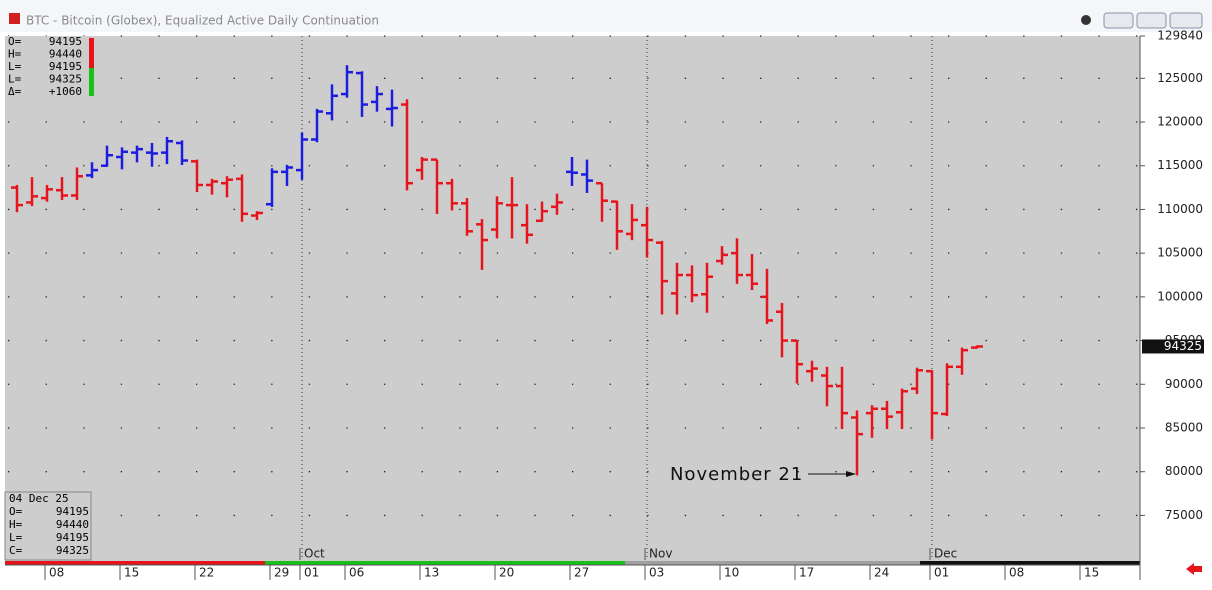 This screenshot has width=1212, height=590. Describe the element at coordinates (581, 573) in the screenshot. I see `x-tick-label: 27` at that location.